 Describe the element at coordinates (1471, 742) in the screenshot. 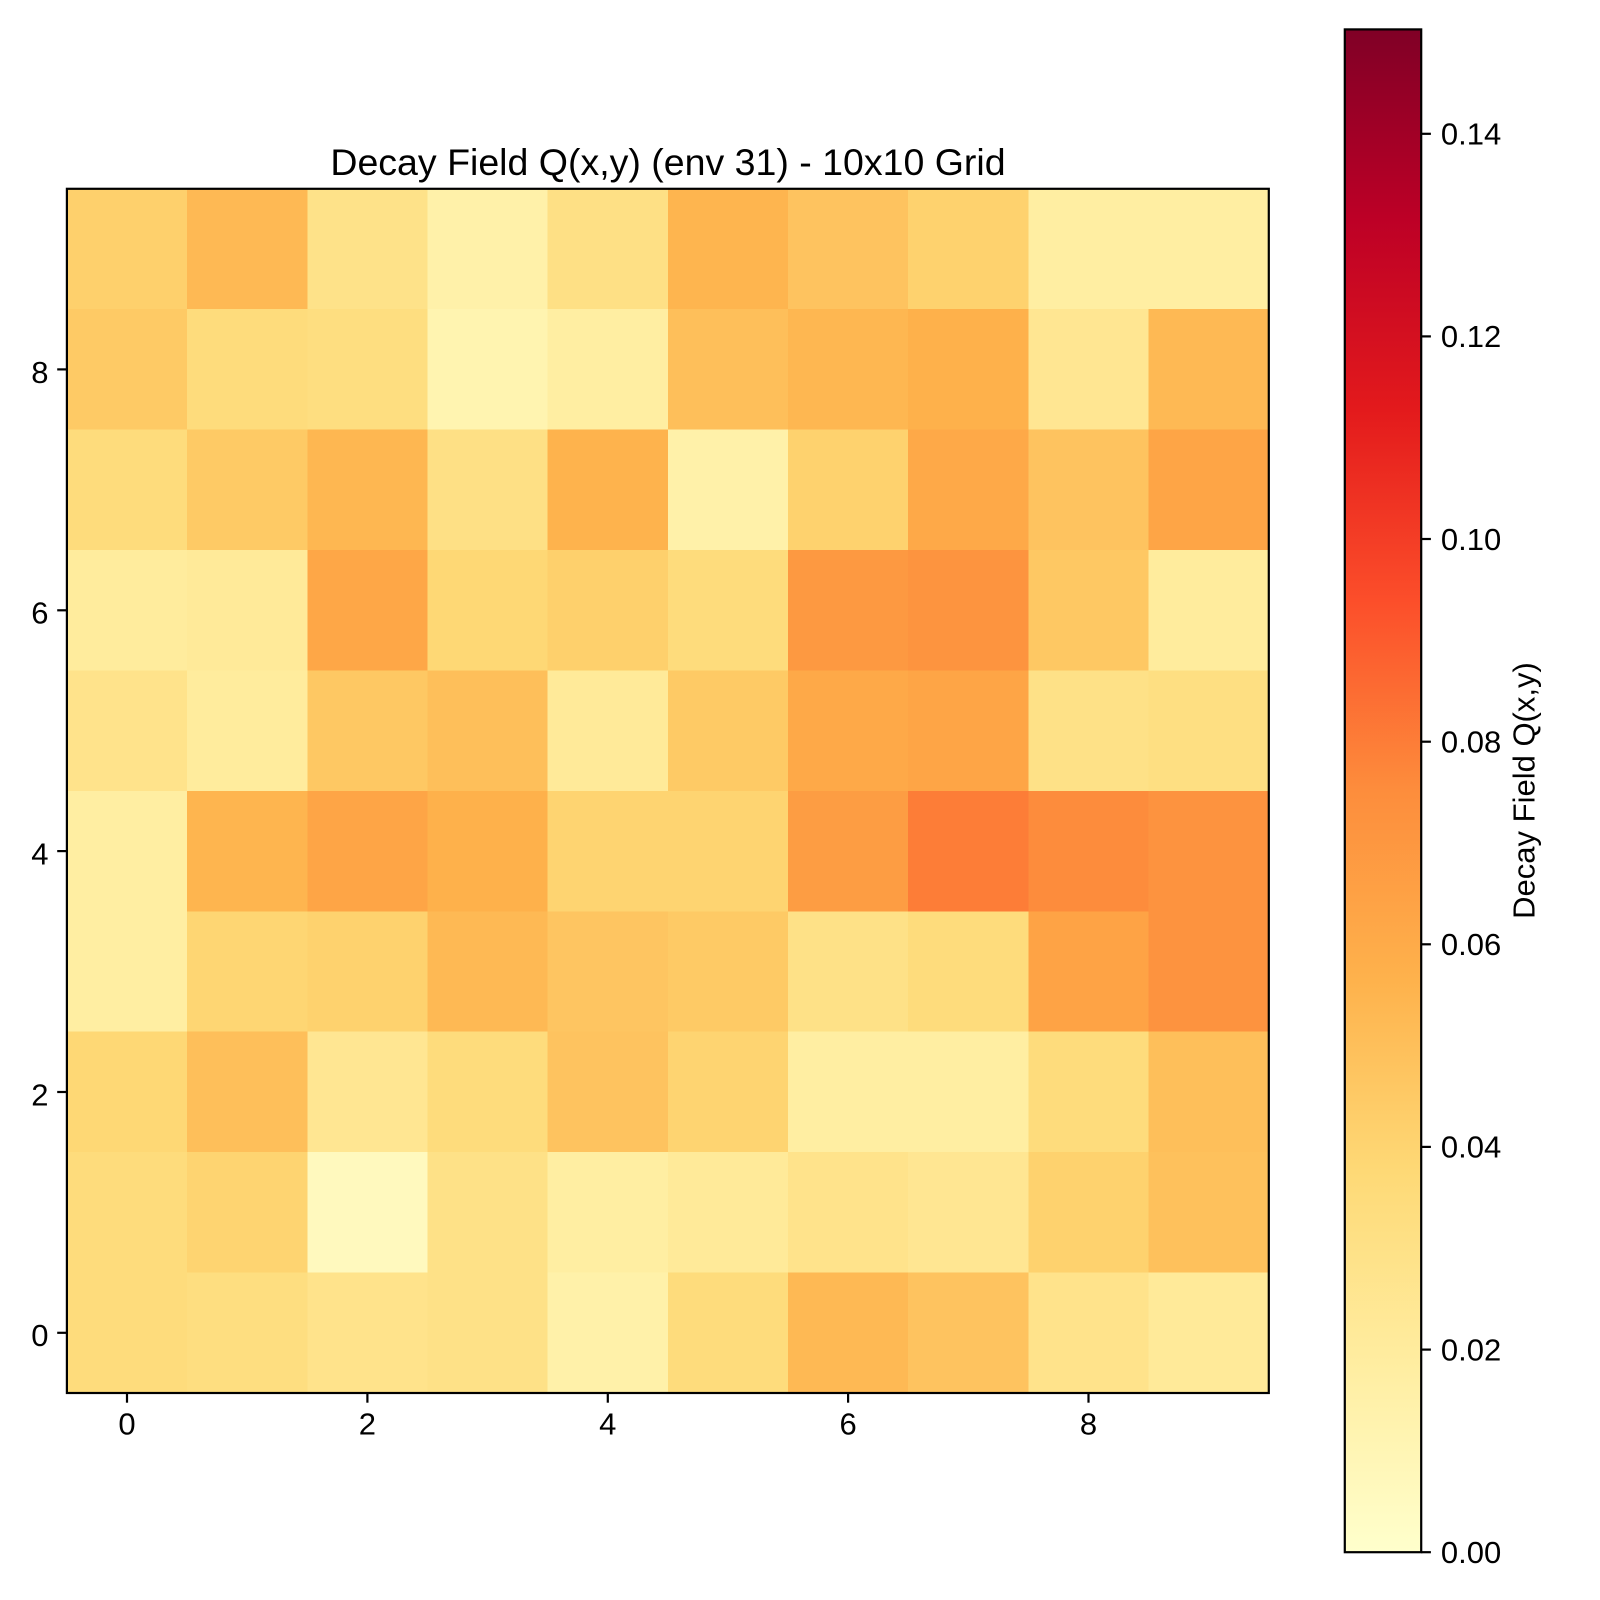

I see `svg-text: 0.08` at that location.